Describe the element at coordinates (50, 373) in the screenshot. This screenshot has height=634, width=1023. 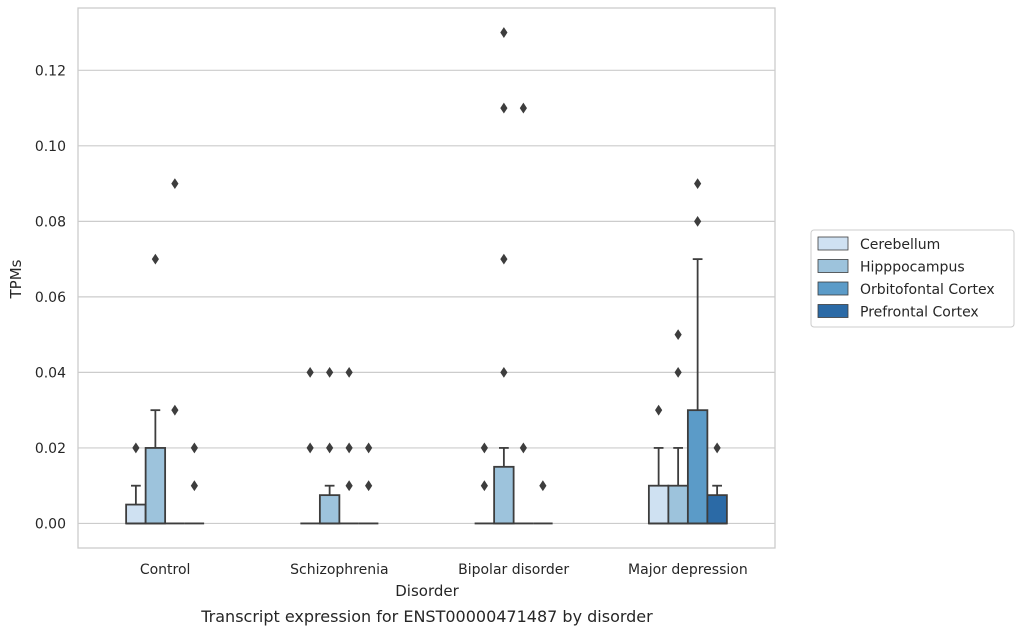
I see `y-tick-label: 0.04` at that location.